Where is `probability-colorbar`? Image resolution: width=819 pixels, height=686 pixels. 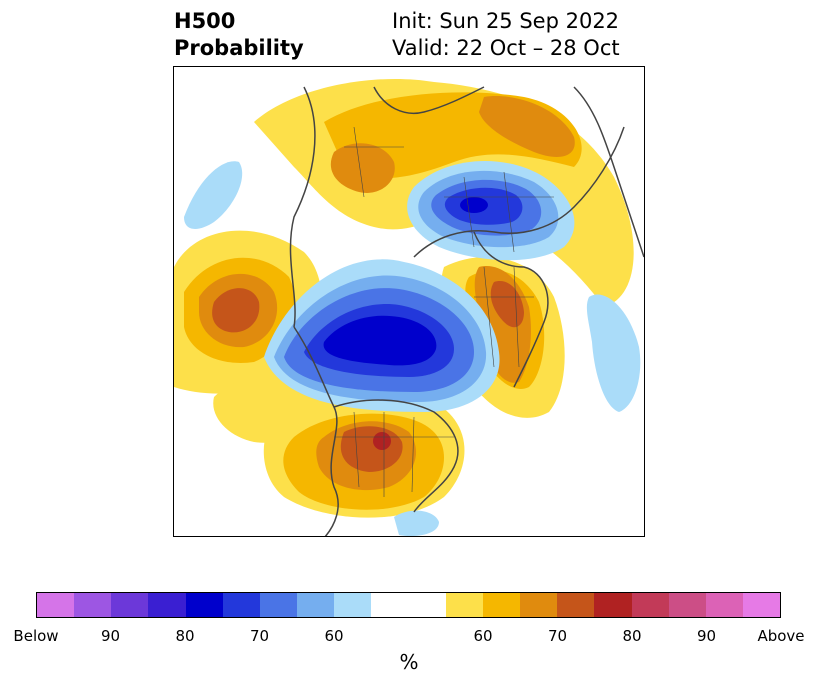 probability-colorbar is located at coordinates (408, 605).